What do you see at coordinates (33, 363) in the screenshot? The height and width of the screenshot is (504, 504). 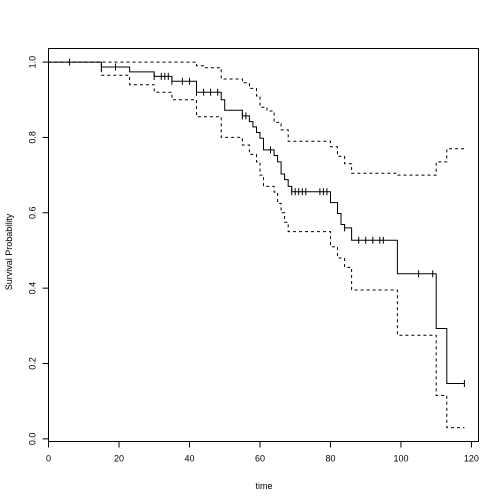 I see `y-tick-label: 0.2` at bounding box center [33, 363].